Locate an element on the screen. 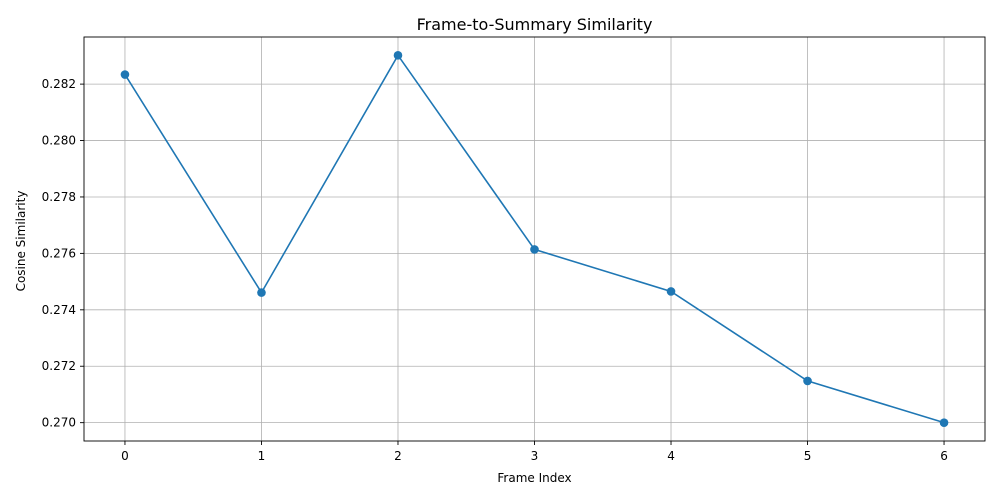  x-tick-label-4: 4 is located at coordinates (671, 456).